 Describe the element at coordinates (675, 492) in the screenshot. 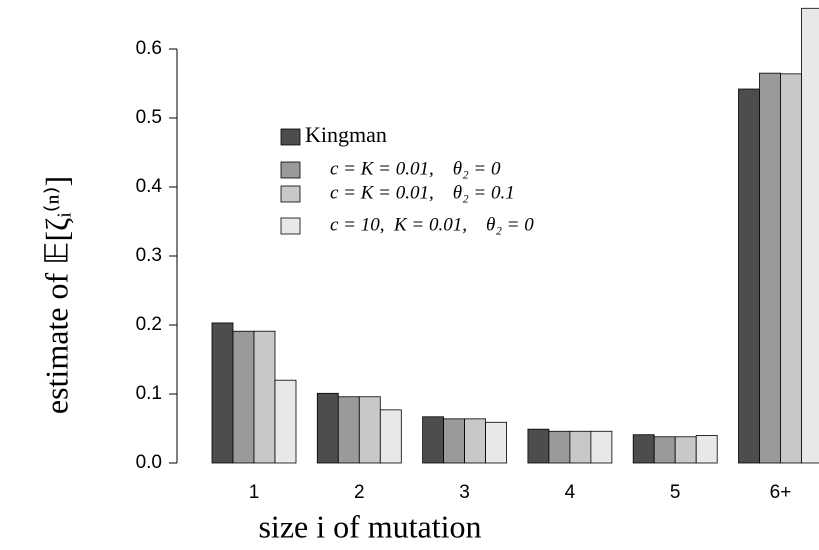

I see `x-tick-label: 5` at that location.